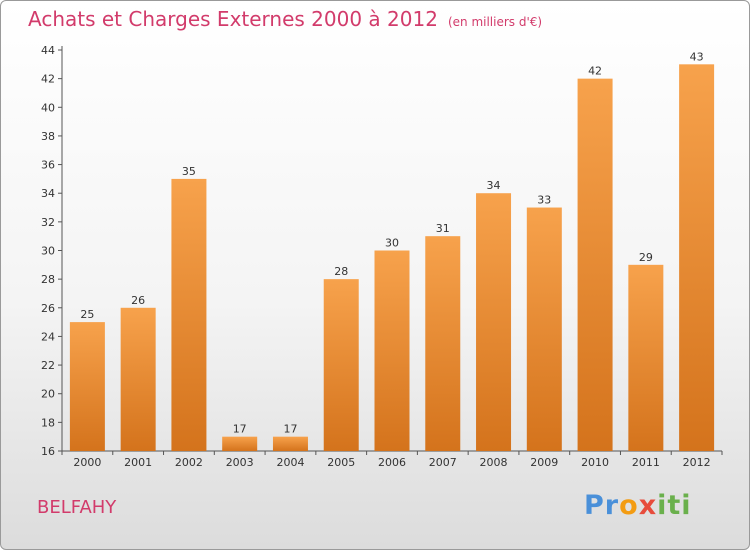 This screenshot has width=750, height=550. I want to click on y-tick-label: 24, so click(48, 336).